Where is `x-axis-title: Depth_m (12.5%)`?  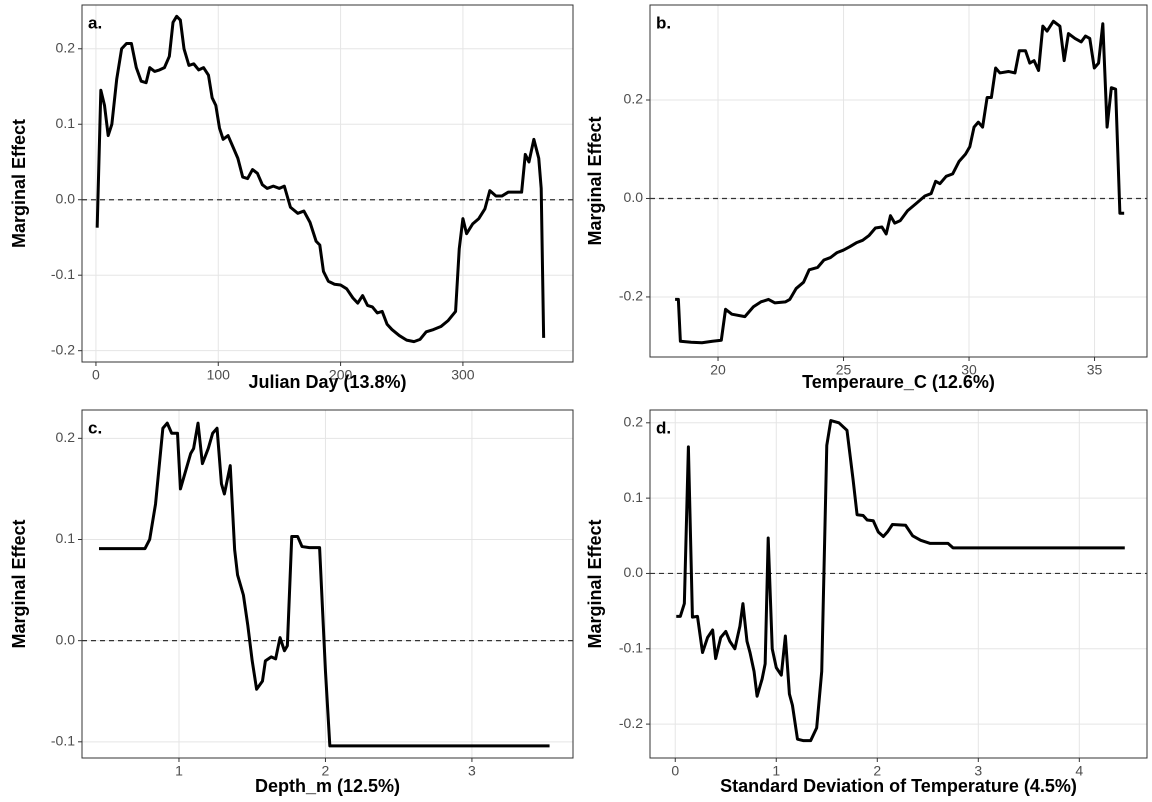 x-axis-title: Depth_m (12.5%) is located at coordinates (327, 786).